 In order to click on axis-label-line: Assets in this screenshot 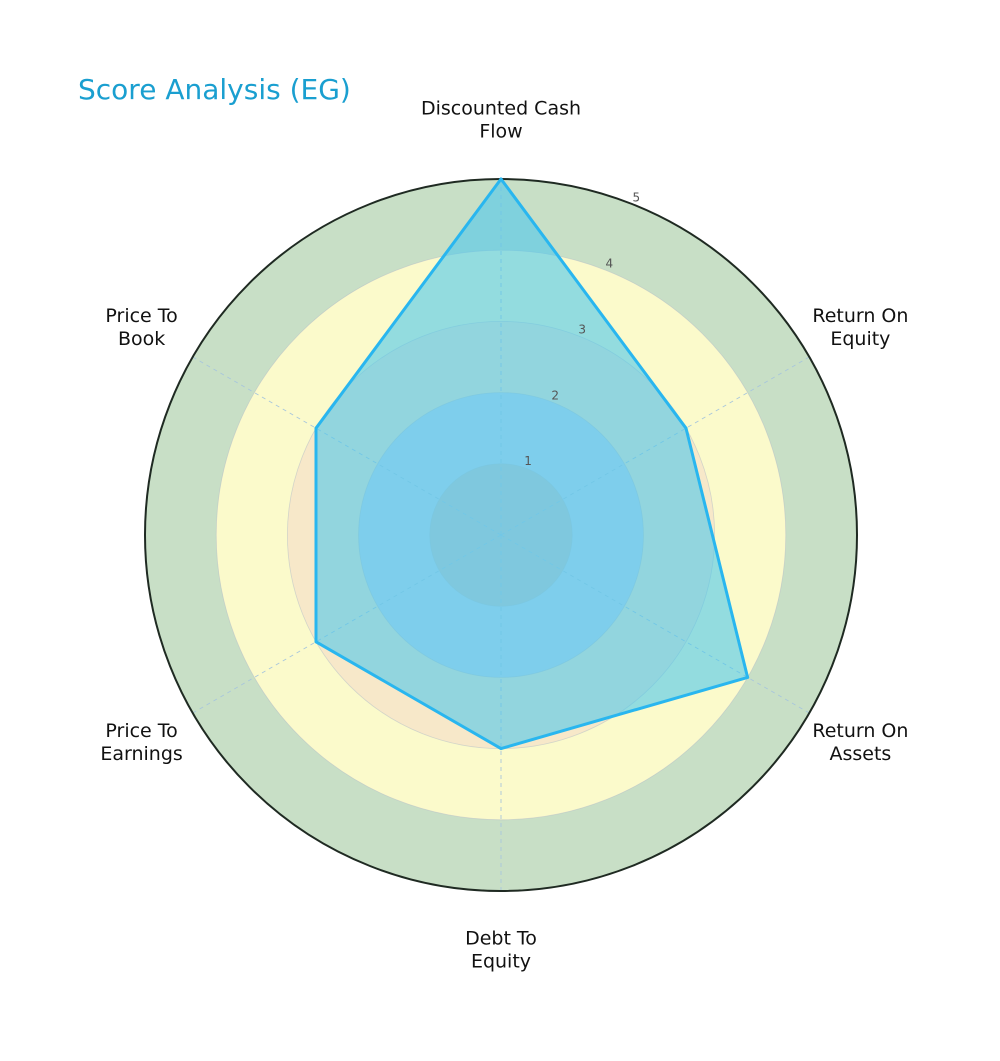, I will do `click(860, 754)`.